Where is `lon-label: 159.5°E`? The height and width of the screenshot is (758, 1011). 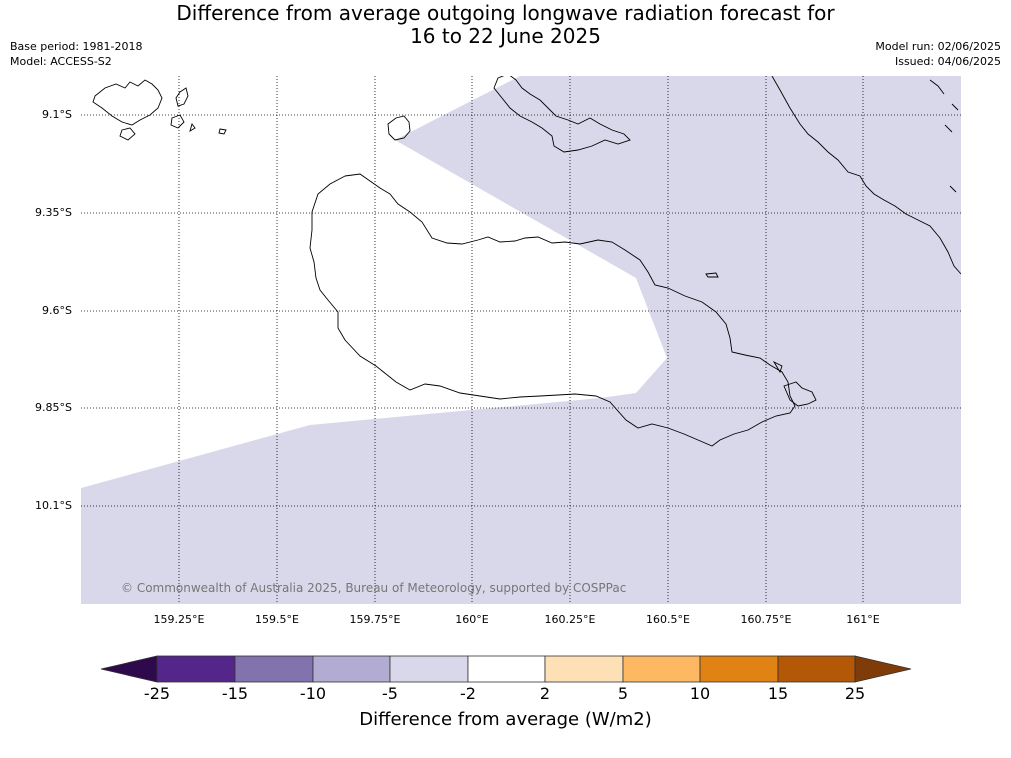
lon-label: 159.5°E is located at coordinates (277, 619).